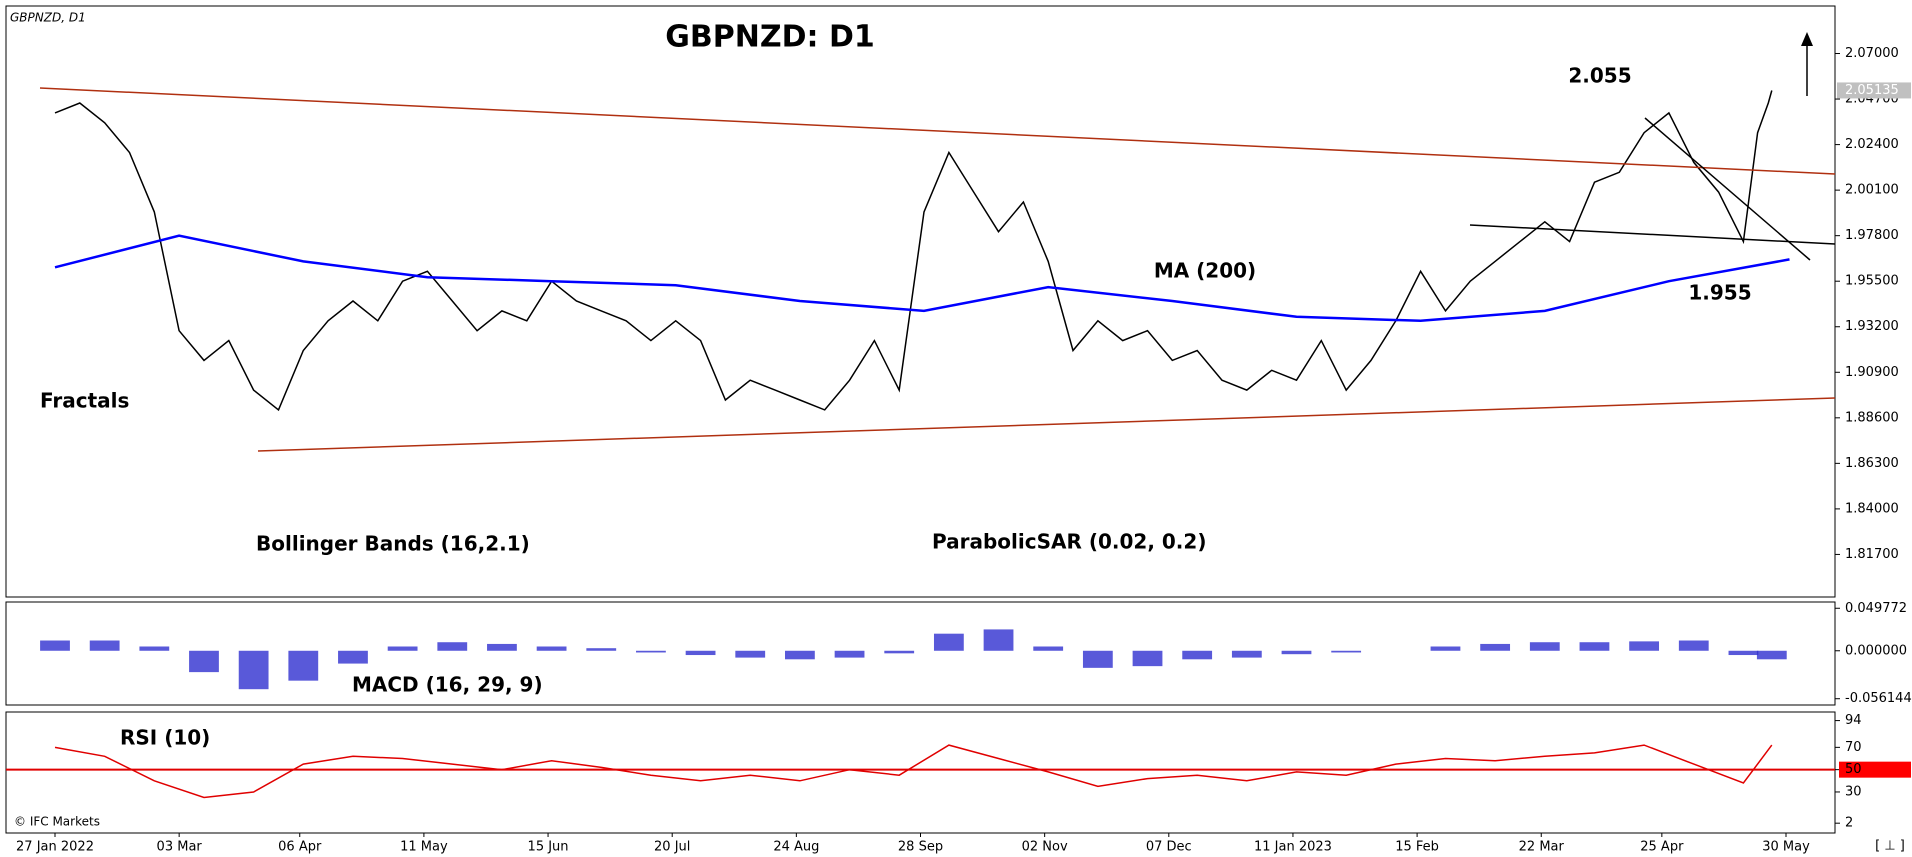 The width and height of the screenshot is (1912, 857). Describe the element at coordinates (1853, 791) in the screenshot. I see `y-tick-label: 30` at that location.